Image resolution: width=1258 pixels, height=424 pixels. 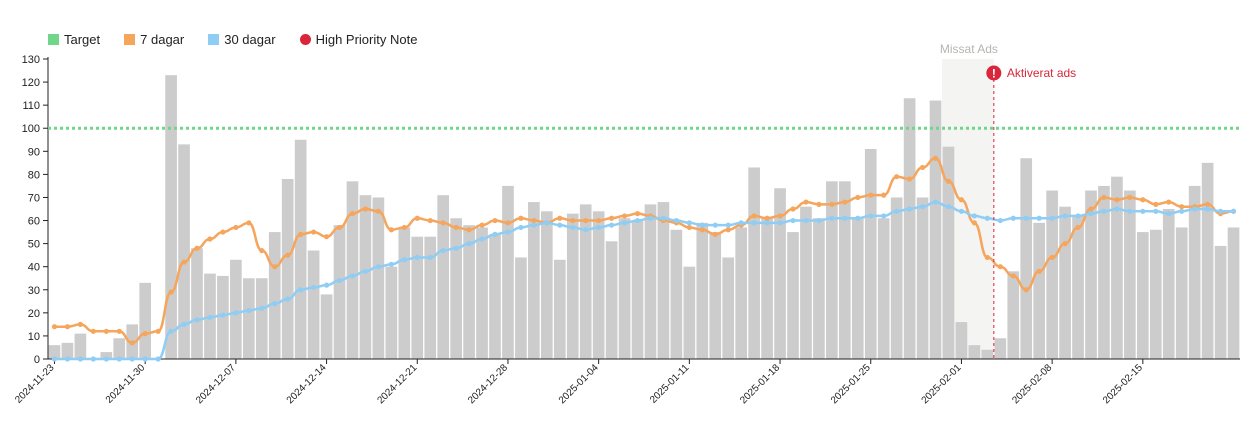 I want to click on legend-item-target: Target, so click(x=74, y=39).